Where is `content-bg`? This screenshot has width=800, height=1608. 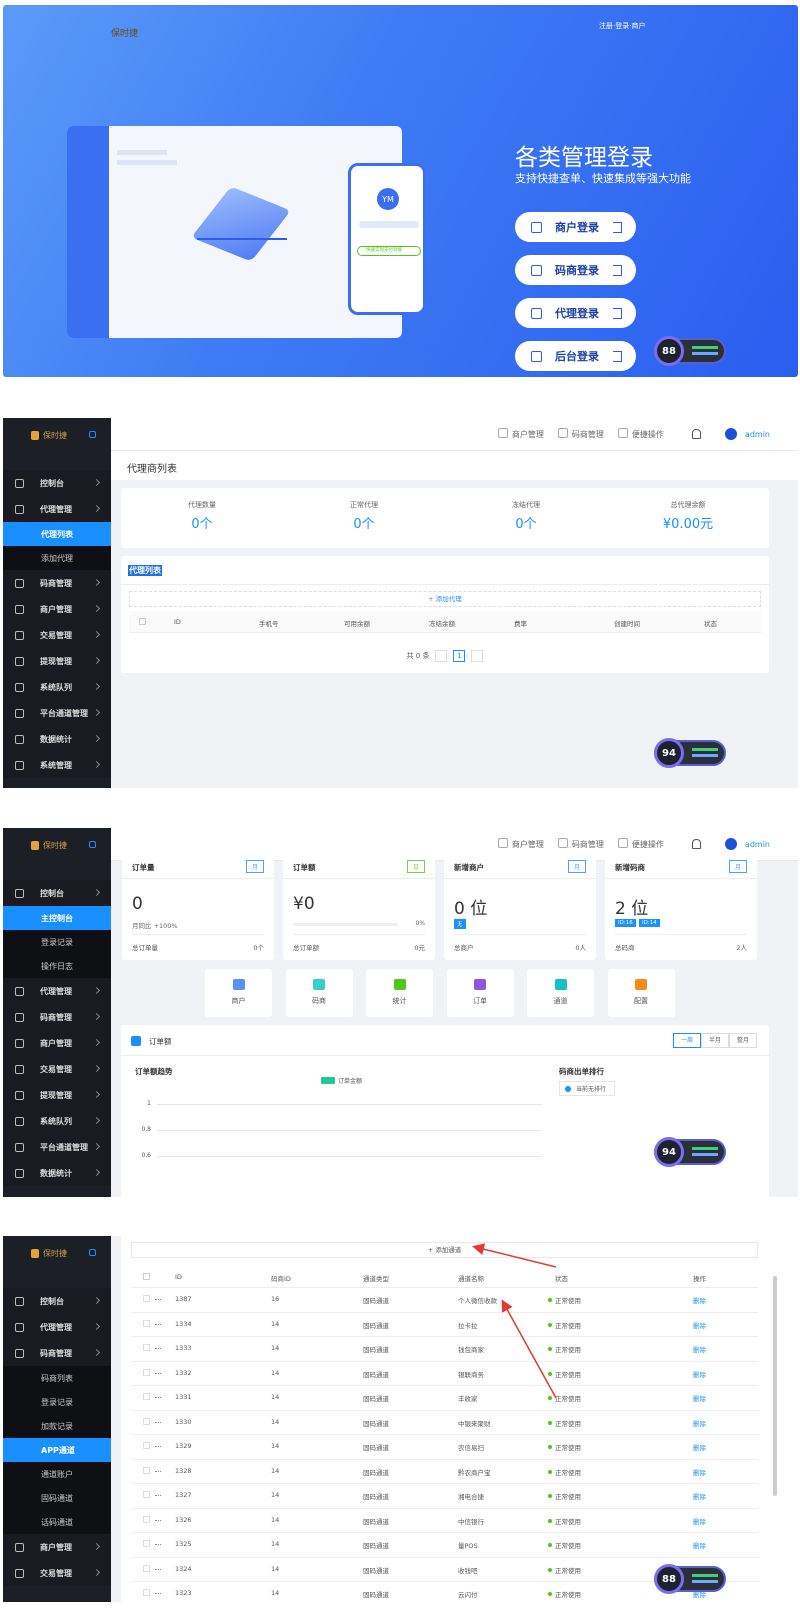 content-bg is located at coordinates (116, 1419).